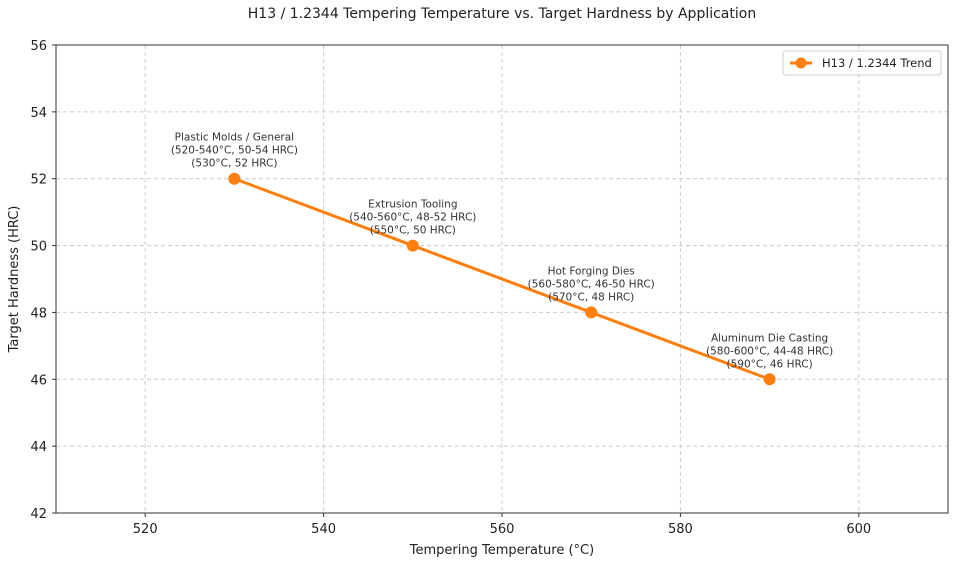  What do you see at coordinates (38, 313) in the screenshot?
I see `y-tick-label: 48` at bounding box center [38, 313].